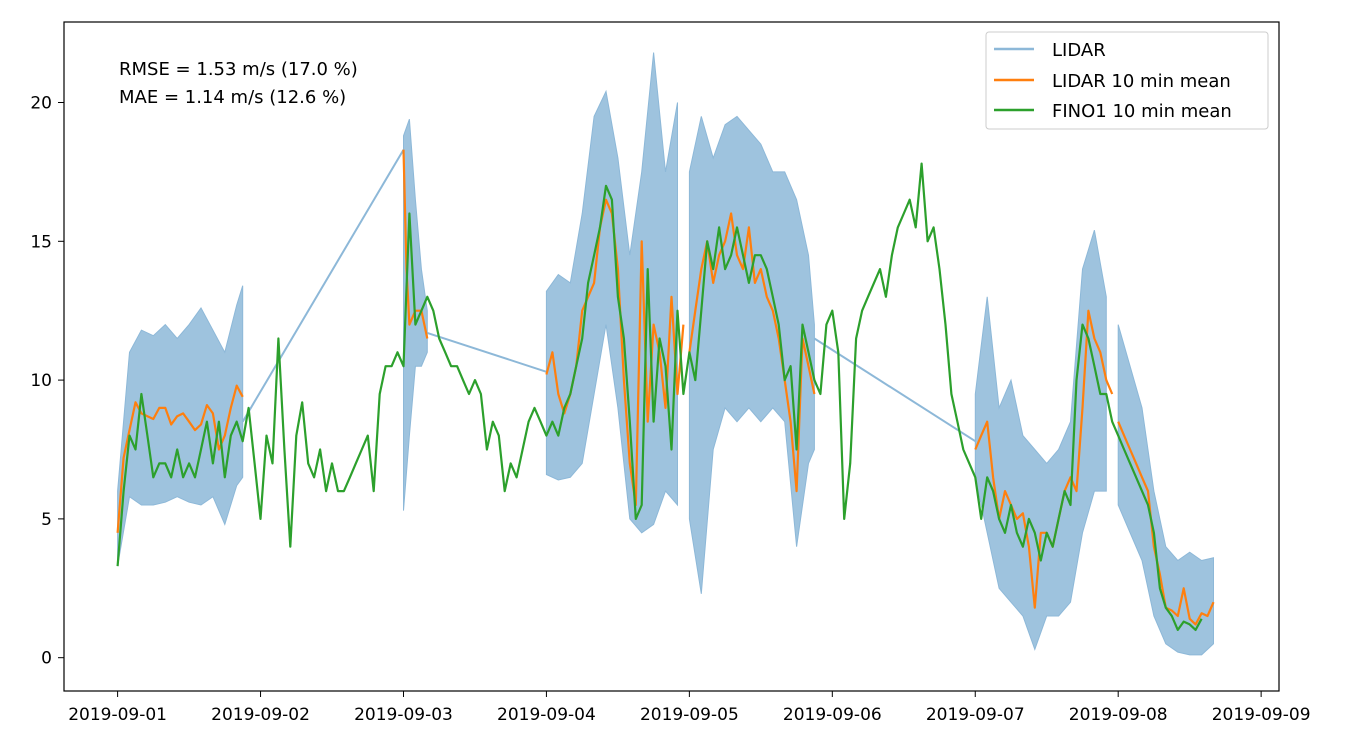 Image resolution: width=1350 pixels, height=754 pixels. I want to click on y-tick-label: 0, so click(46, 659).